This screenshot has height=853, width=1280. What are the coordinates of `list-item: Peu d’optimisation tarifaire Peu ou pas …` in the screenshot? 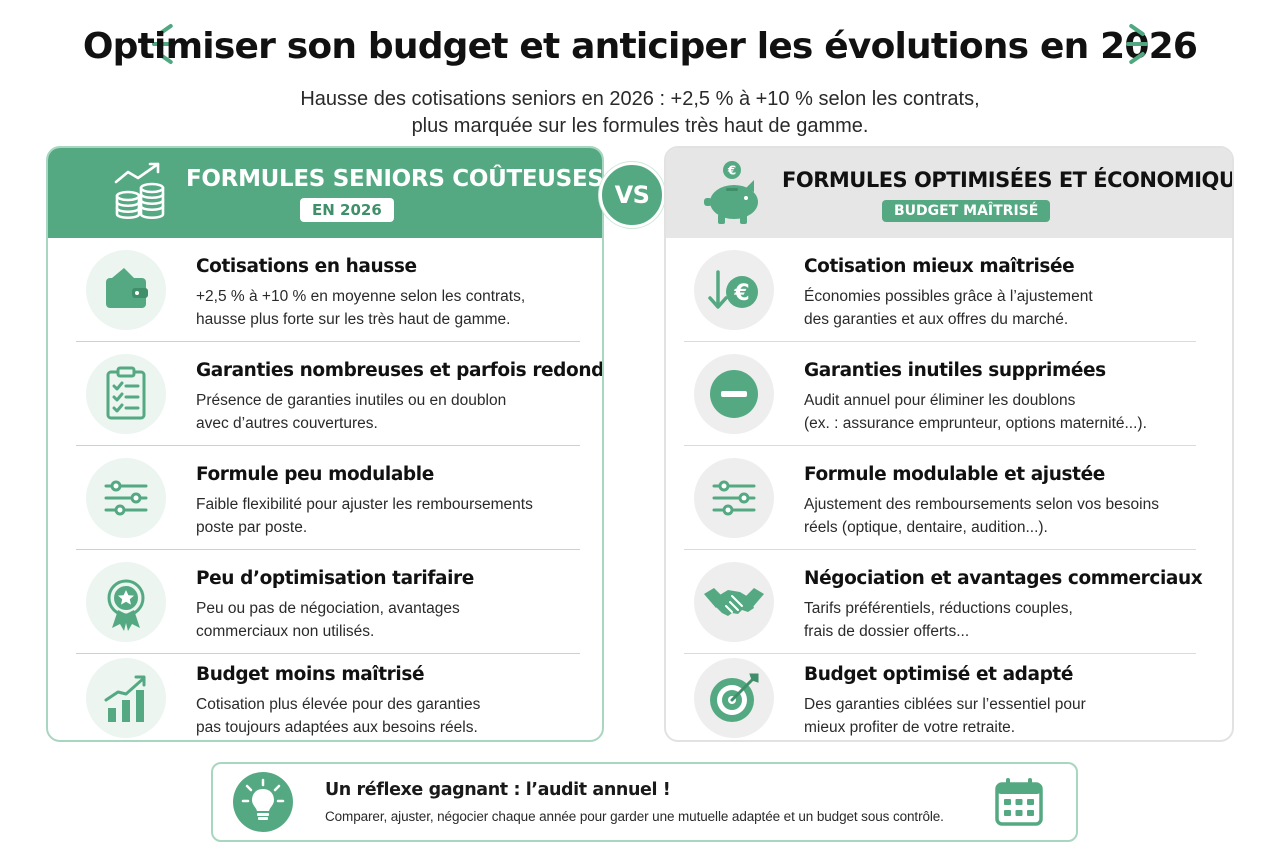 It's located at (328, 602).